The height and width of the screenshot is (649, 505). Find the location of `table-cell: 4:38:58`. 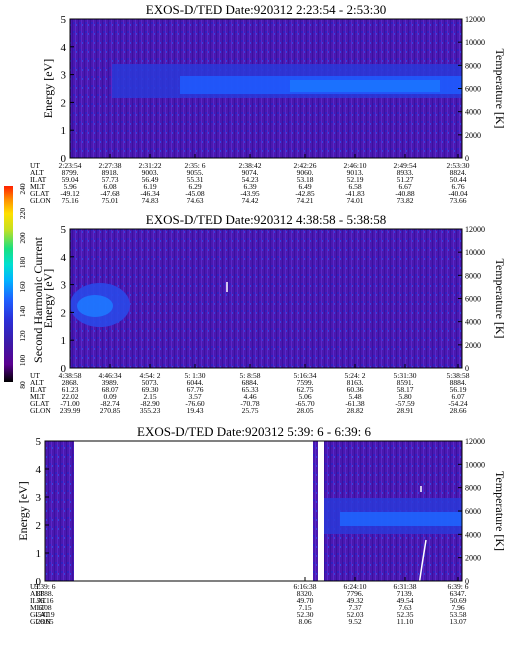

table-cell: 4:38:58 is located at coordinates (70, 375).